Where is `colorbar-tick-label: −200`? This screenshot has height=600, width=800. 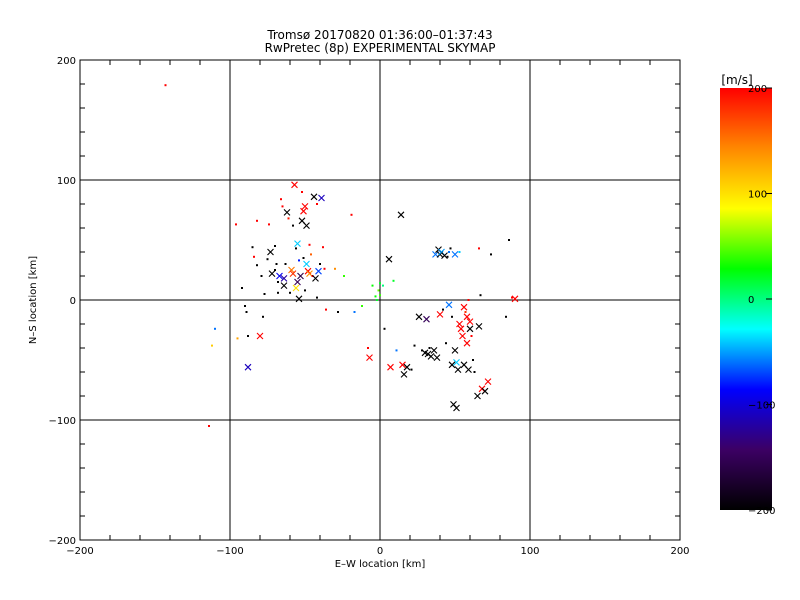
colorbar-tick-label: −200 is located at coordinates (761, 511).